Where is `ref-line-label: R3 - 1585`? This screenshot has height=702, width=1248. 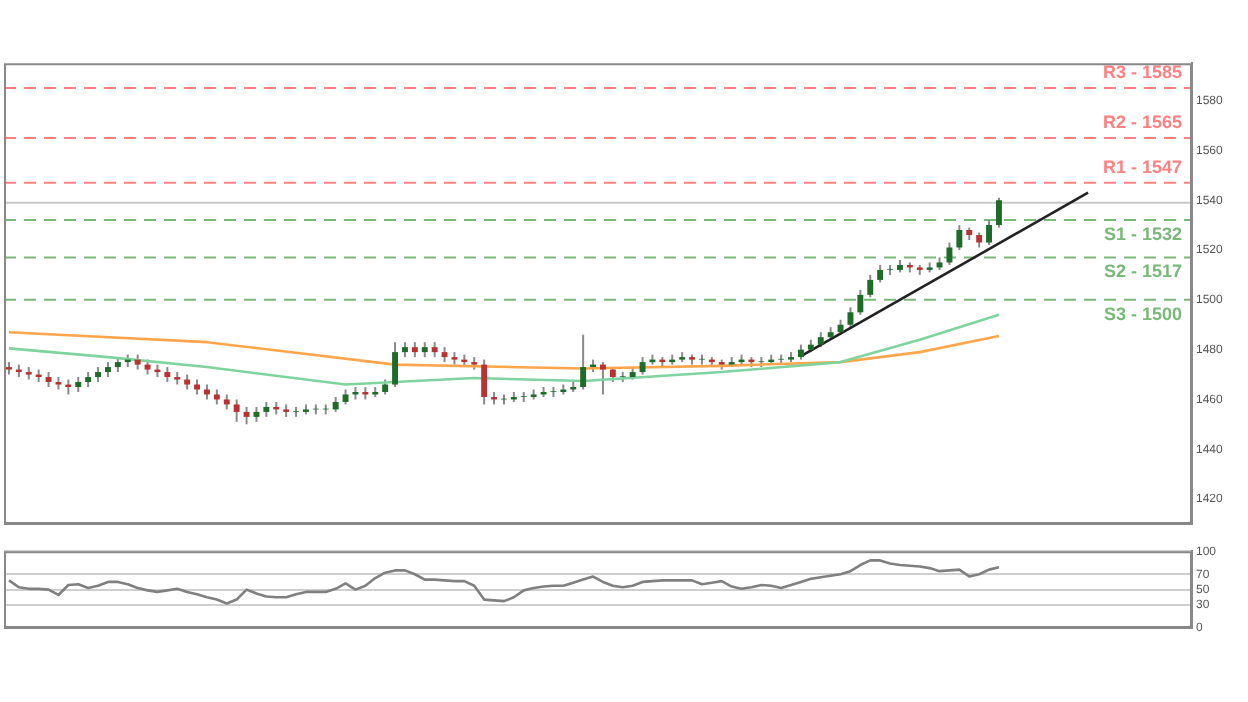
ref-line-label: R3 - 1585 is located at coordinates (1142, 72).